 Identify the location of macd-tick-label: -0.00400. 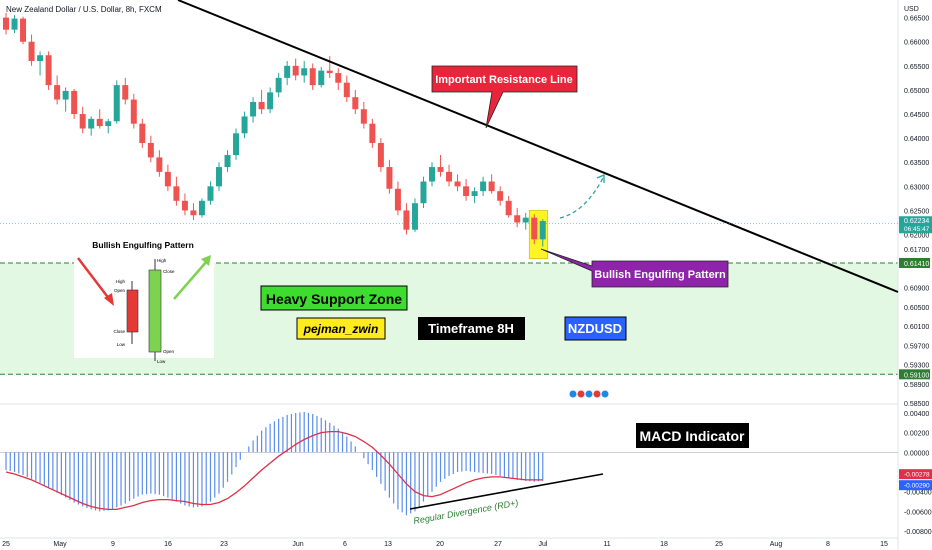
(918, 493).